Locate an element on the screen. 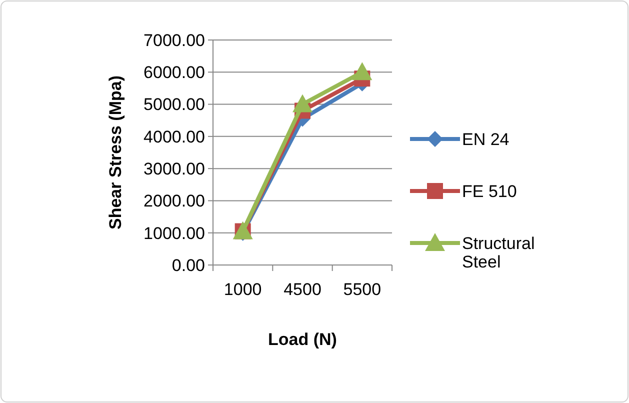 The width and height of the screenshot is (629, 403). x-tick-label: 4500 is located at coordinates (303, 289).